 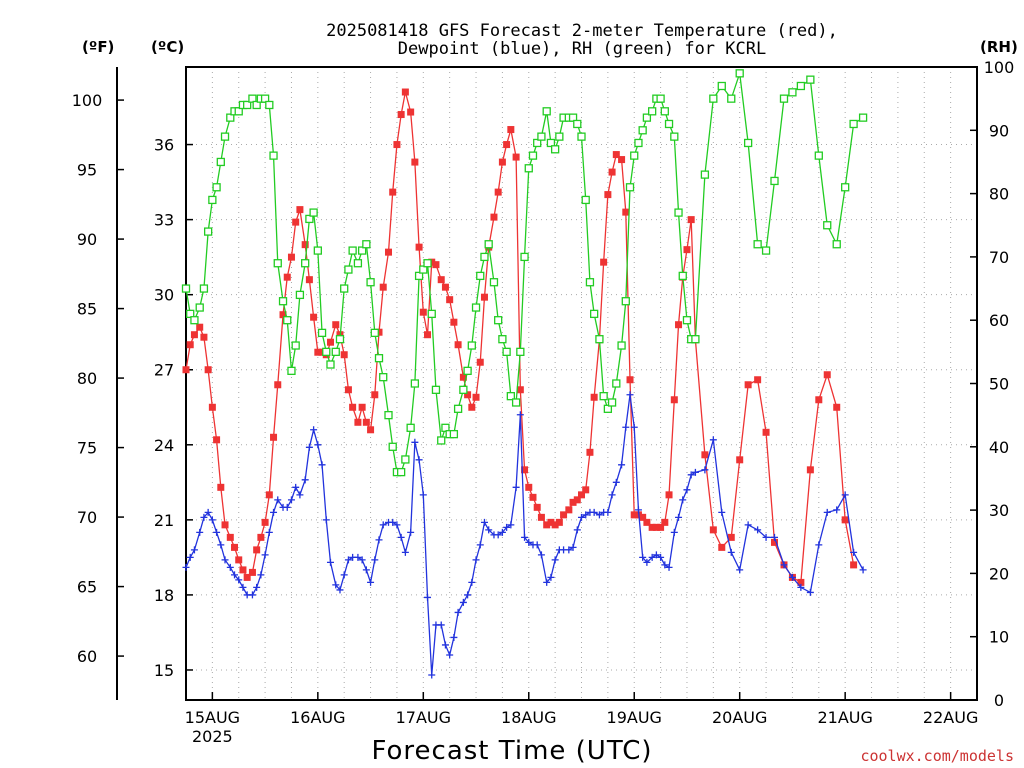 What do you see at coordinates (212, 717) in the screenshot?
I see `x-tick-label: 15AUG` at bounding box center [212, 717].